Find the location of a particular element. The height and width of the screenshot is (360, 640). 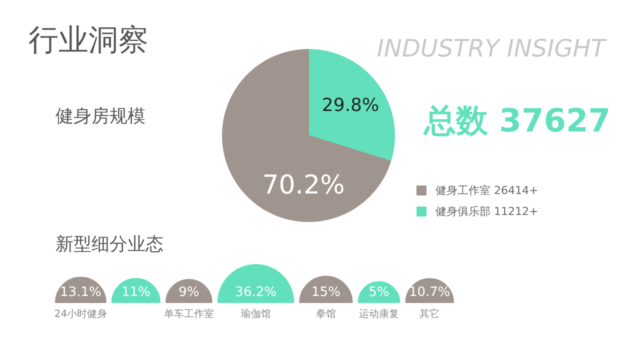

data-label: 10.7% is located at coordinates (429, 292).